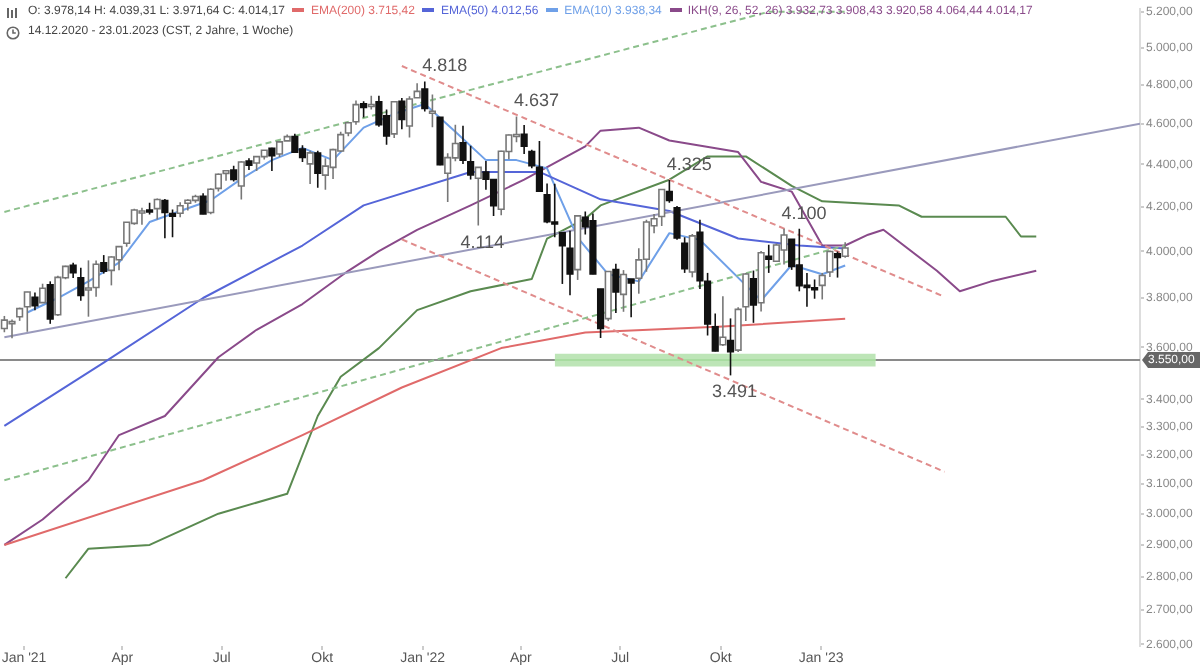 The image size is (1200, 666). What do you see at coordinates (482, 241) in the screenshot?
I see `annotation: 4.114` at bounding box center [482, 241].